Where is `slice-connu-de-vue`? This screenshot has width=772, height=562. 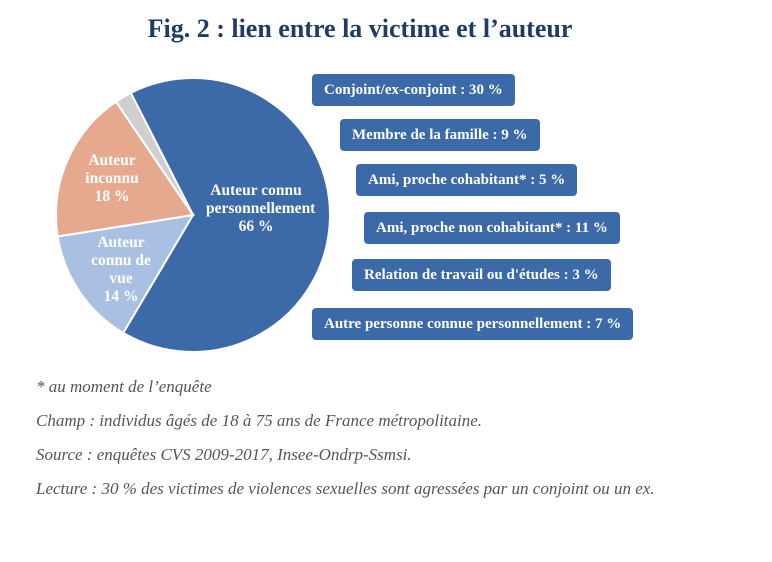
slice-connu-de-vue is located at coordinates (125, 274).